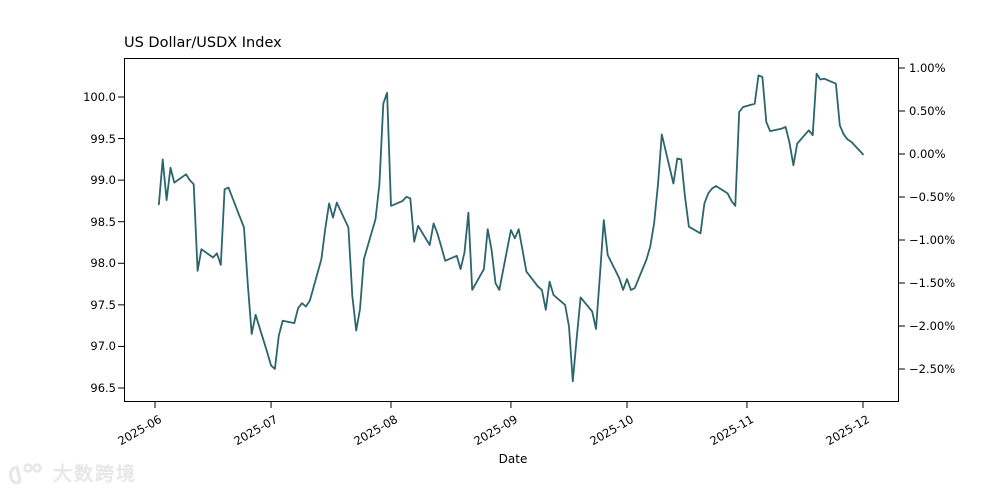  I want to click on left-axis-tick-label: 99.0, so click(103, 180).